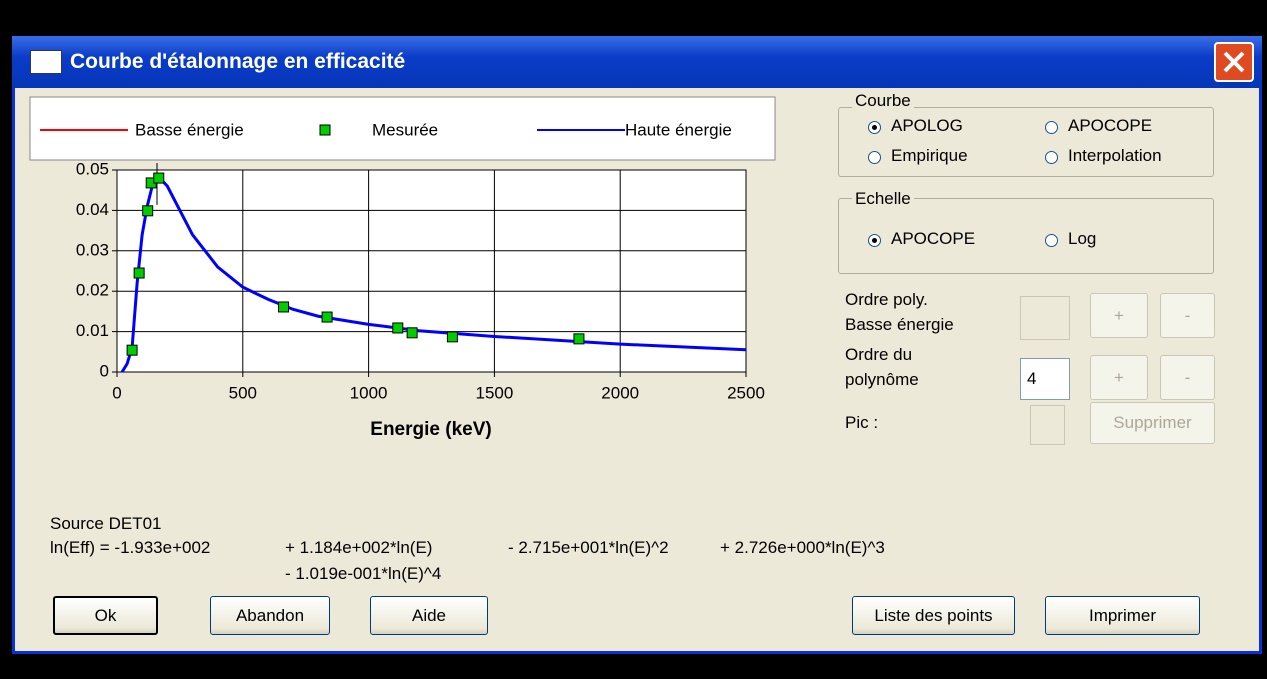 Image resolution: width=1267 pixels, height=679 pixels. What do you see at coordinates (637, 62) in the screenshot?
I see `title-bar` at bounding box center [637, 62].